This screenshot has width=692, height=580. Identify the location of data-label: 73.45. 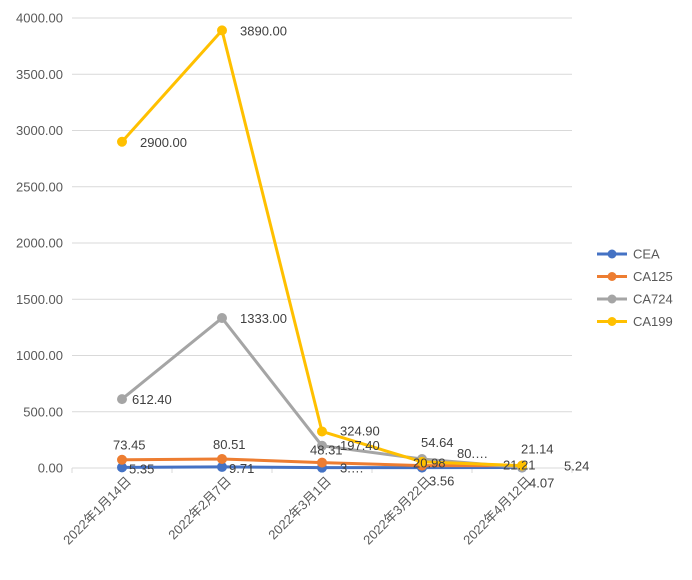
(129, 445).